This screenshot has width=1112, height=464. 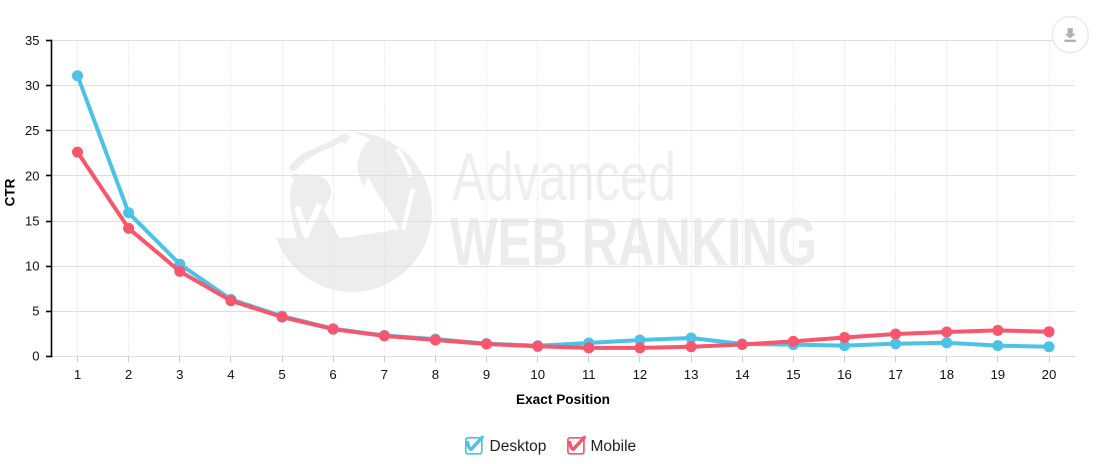 What do you see at coordinates (614, 446) in the screenshot?
I see `svg-text: Mobile` at bounding box center [614, 446].